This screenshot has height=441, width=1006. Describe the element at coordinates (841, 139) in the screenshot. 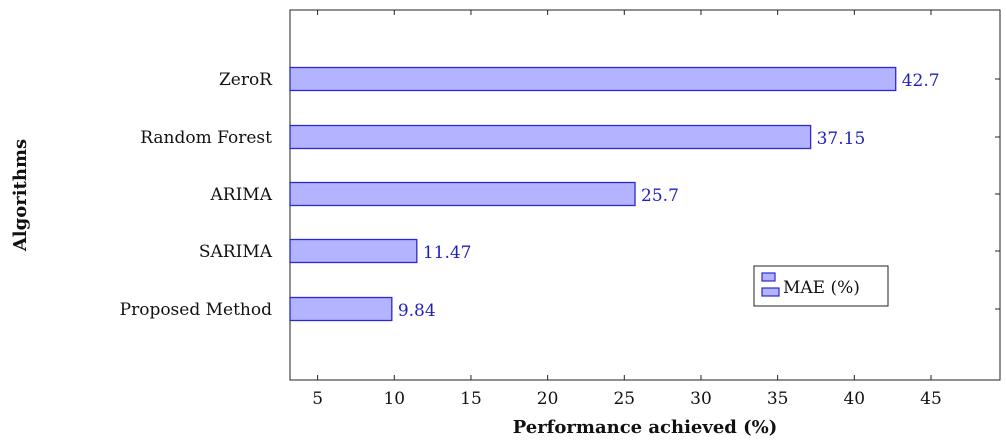

I see `data-label: 37.15` at that location.